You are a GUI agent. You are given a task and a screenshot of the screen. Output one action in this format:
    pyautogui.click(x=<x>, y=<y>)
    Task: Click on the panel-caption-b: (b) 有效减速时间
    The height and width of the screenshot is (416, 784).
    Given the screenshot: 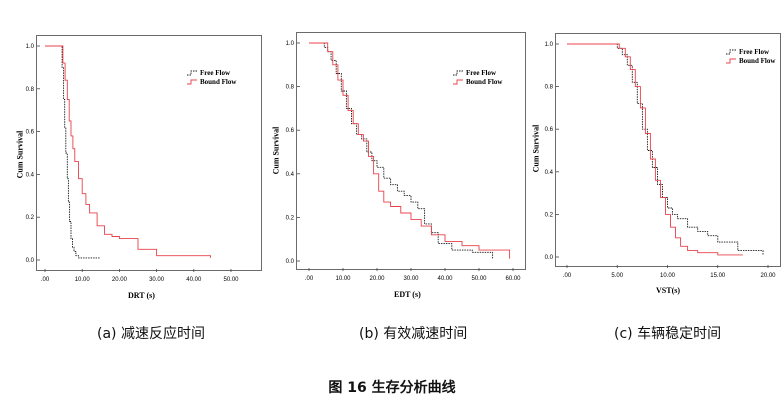 What is the action you would take?
    pyautogui.click(x=413, y=334)
    